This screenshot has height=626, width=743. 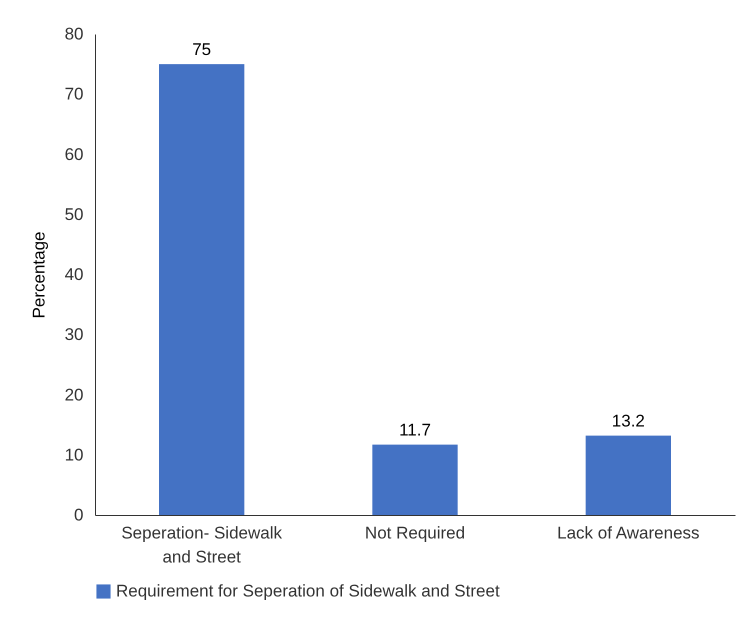 What do you see at coordinates (628, 533) in the screenshot?
I see `x-tick-label: Lack of Awareness` at bounding box center [628, 533].